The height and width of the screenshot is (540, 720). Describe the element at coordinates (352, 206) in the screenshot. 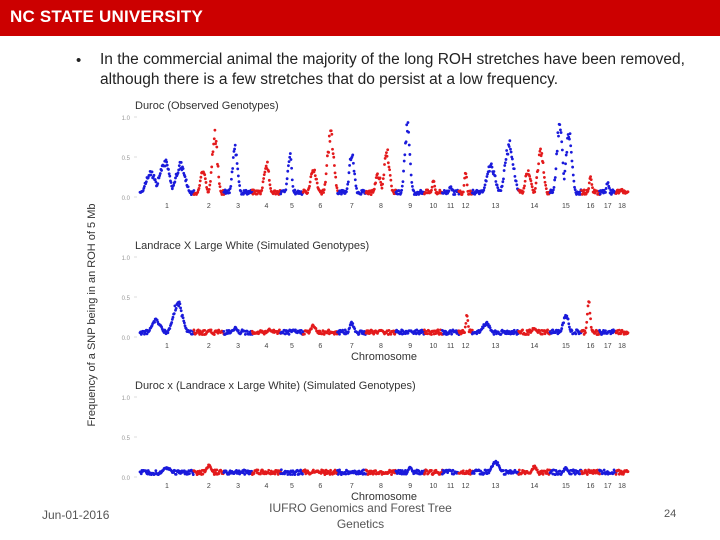

I see `x-tick-label: 7` at that location.